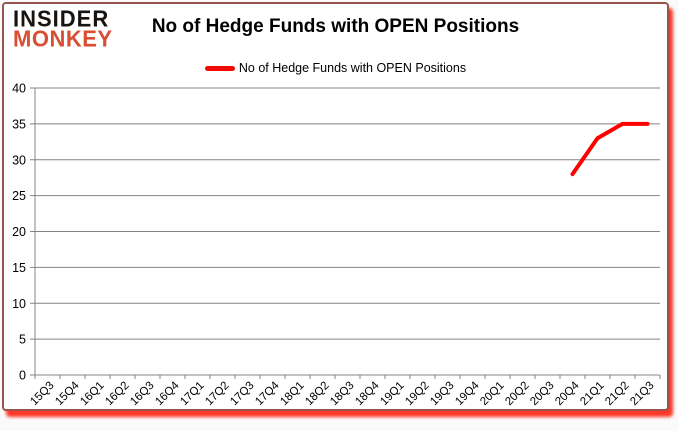 This screenshot has width=678, height=431. What do you see at coordinates (317, 394) in the screenshot?
I see `x-tick-label: 18Q2` at bounding box center [317, 394].